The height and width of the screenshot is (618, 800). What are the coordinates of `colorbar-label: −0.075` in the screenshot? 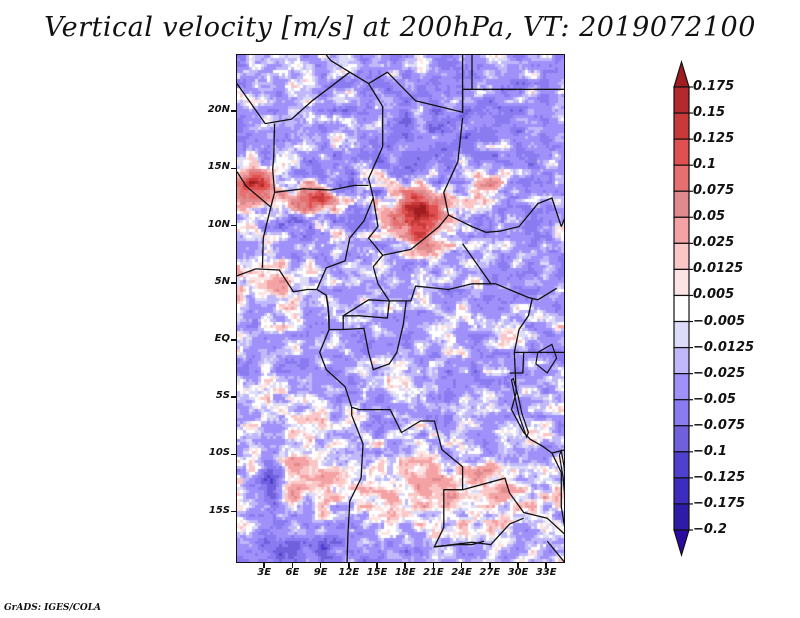 It's located at (719, 425).